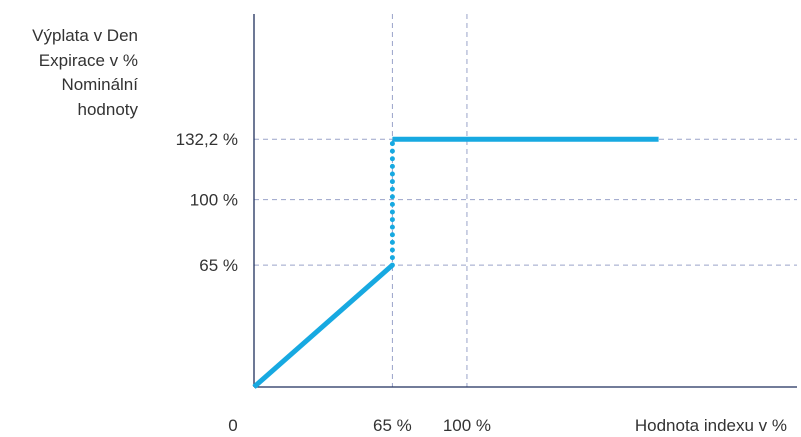  What do you see at coordinates (711, 425) in the screenshot?
I see `x-axis-title: Hodnota indexu v %` at bounding box center [711, 425].